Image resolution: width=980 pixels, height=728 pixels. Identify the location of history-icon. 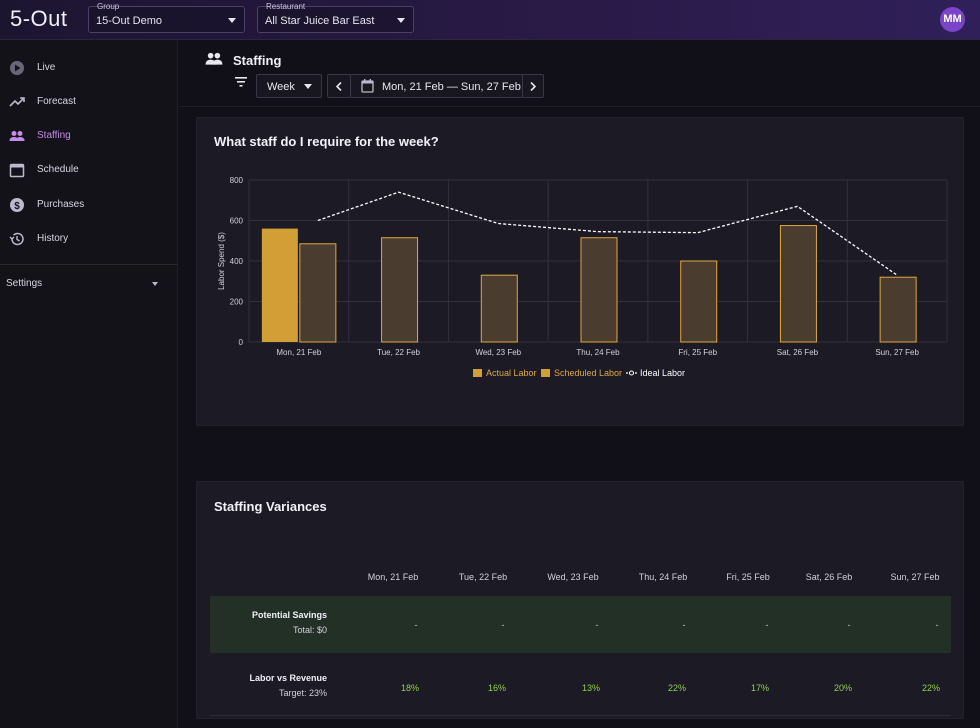
(16, 239).